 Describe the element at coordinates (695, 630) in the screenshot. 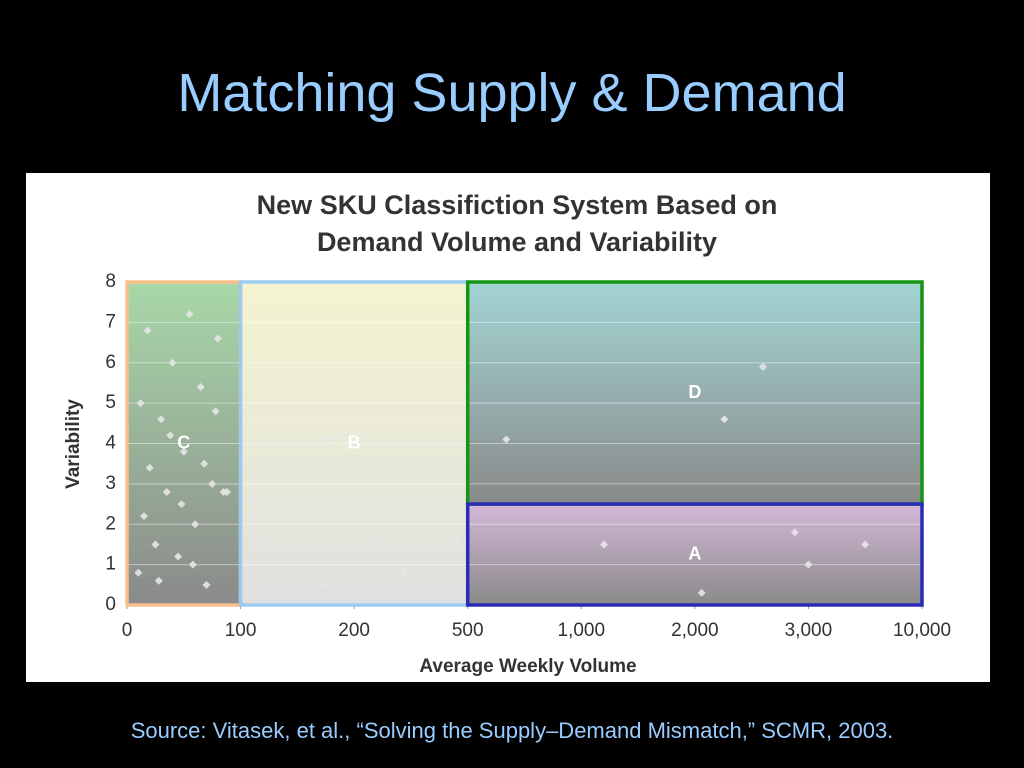

I see `x-tick-label: 2,000` at that location.